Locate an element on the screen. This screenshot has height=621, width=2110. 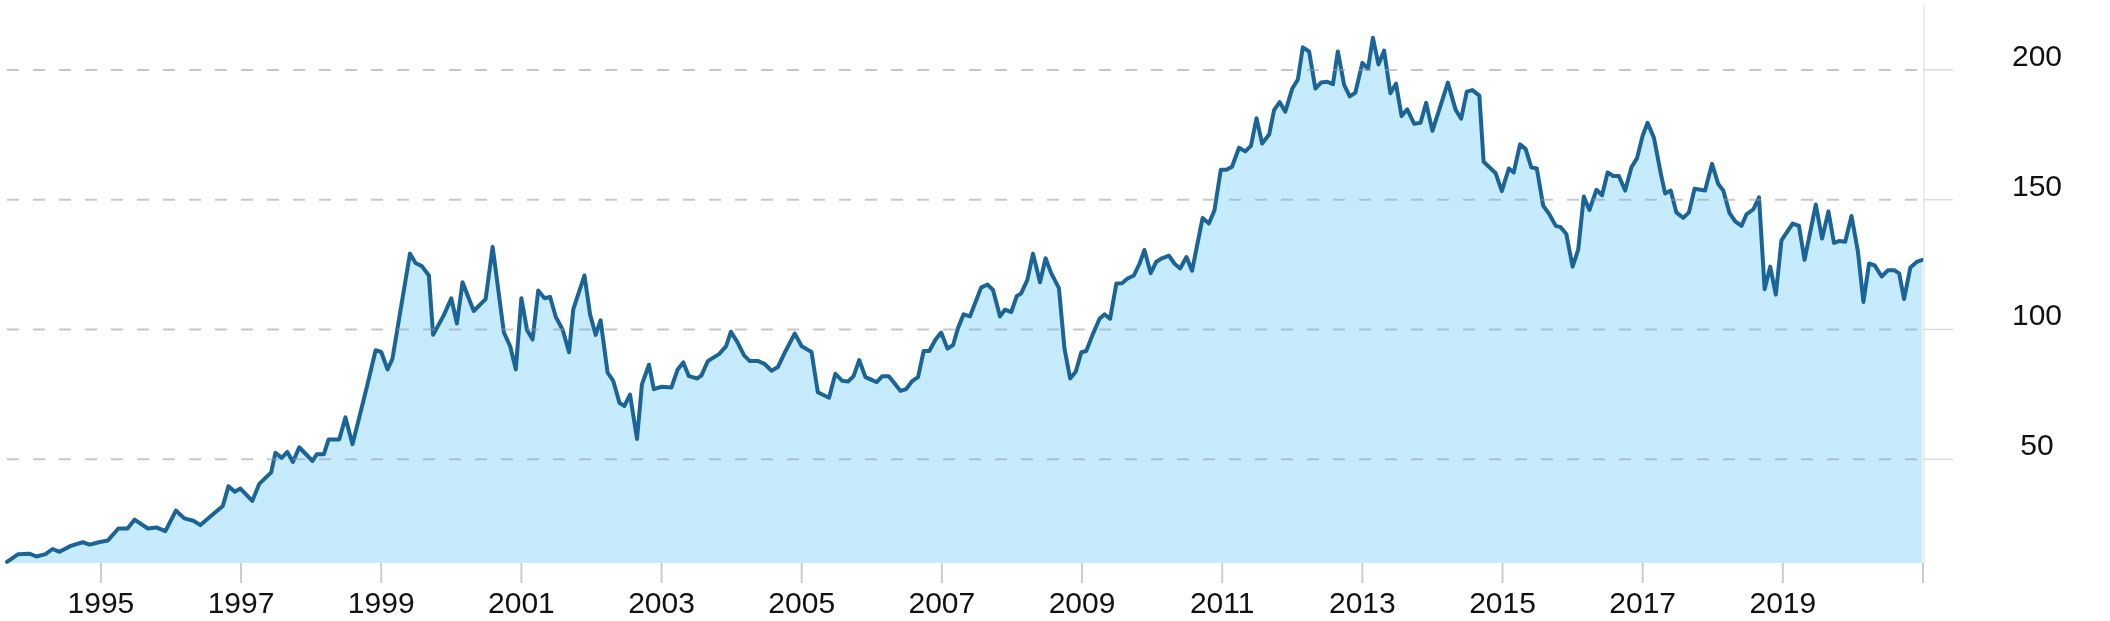
x-tick-label: 2009 is located at coordinates (1082, 602).